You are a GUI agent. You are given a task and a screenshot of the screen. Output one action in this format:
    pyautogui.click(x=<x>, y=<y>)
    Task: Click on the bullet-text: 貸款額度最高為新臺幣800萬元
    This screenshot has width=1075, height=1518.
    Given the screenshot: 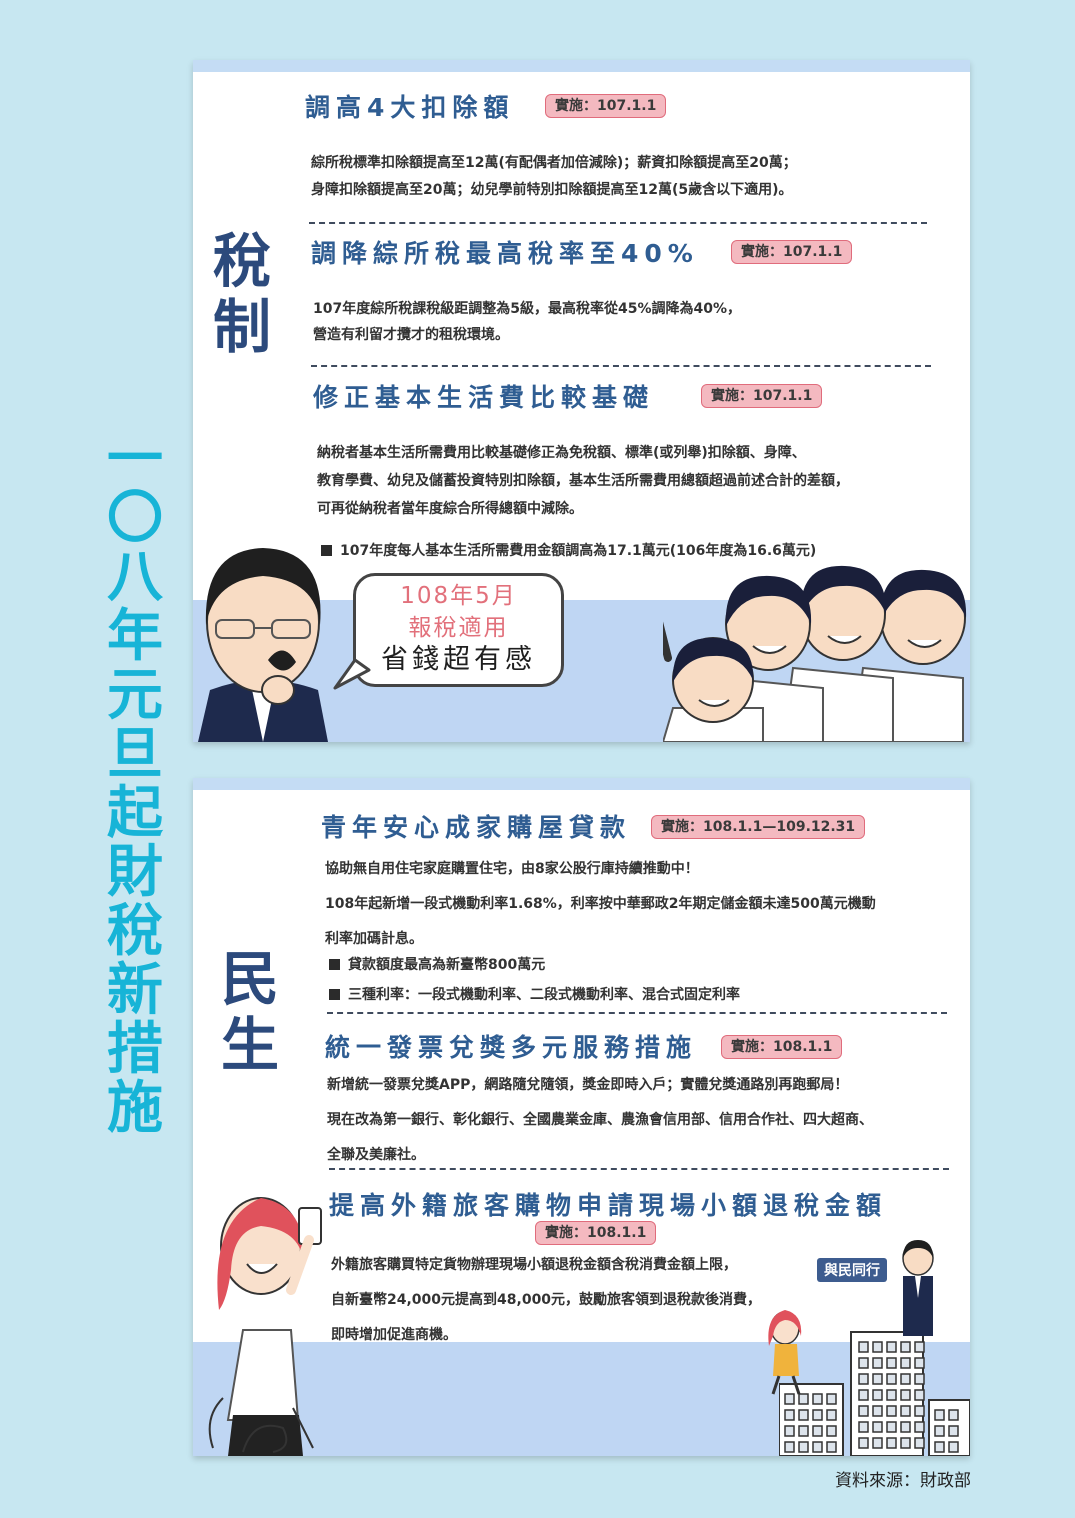 What is the action you would take?
    pyautogui.click(x=447, y=965)
    